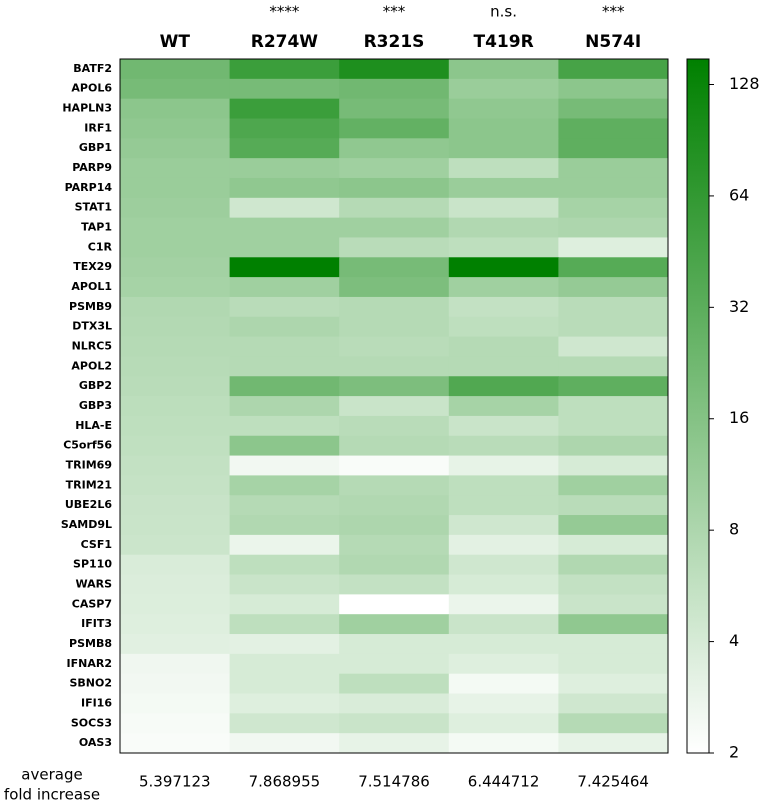  Describe the element at coordinates (92, 68) in the screenshot. I see `row-label: BATF2` at that location.